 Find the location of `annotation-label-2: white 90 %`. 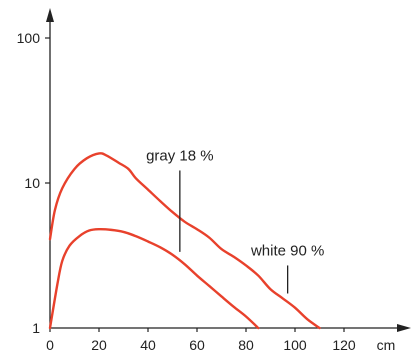

annotation-label-2: white 90 % is located at coordinates (287, 250).